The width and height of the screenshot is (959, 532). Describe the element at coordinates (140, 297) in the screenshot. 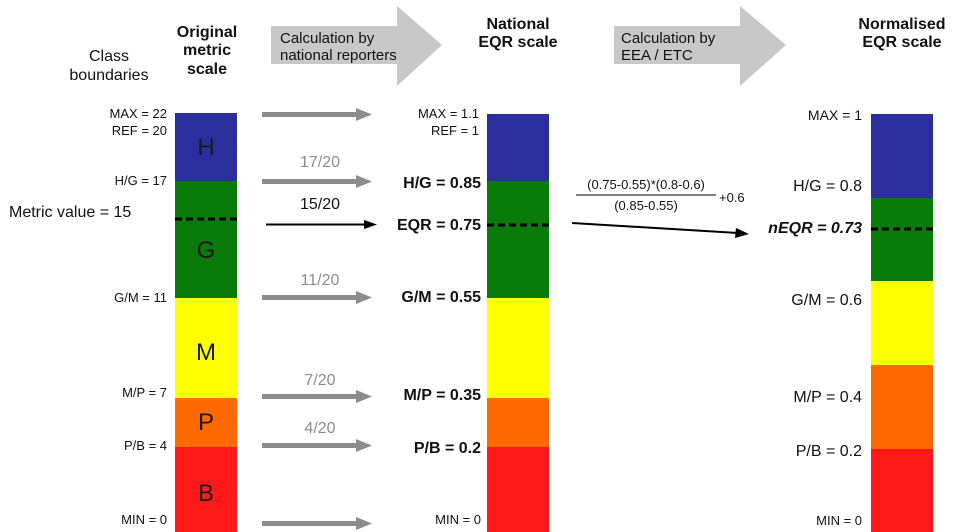

I see `orig-gm-label: G/M = 11` at that location.